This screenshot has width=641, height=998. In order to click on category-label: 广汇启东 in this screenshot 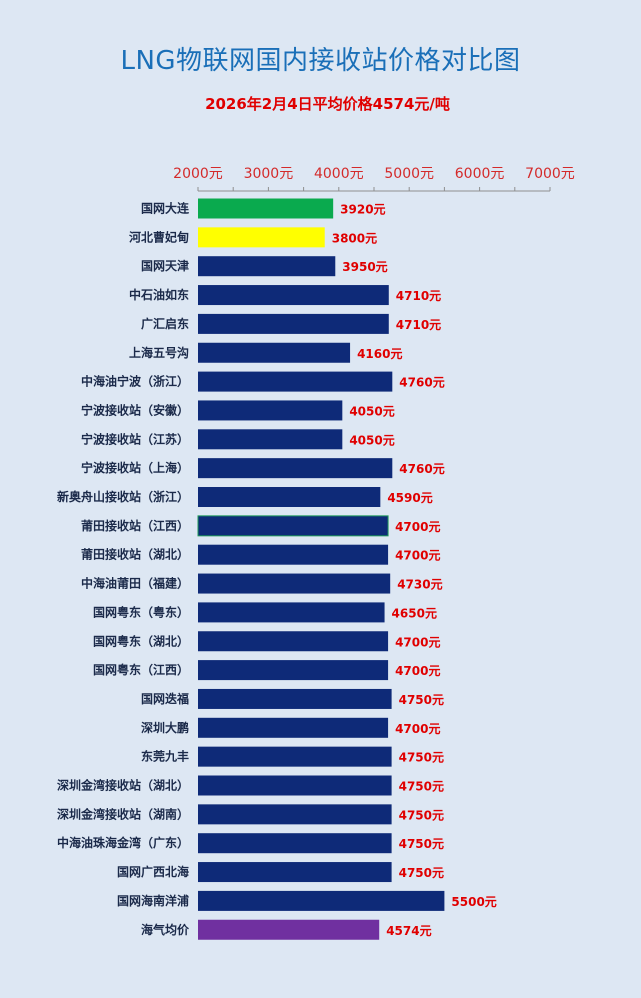, I will do `click(165, 323)`.